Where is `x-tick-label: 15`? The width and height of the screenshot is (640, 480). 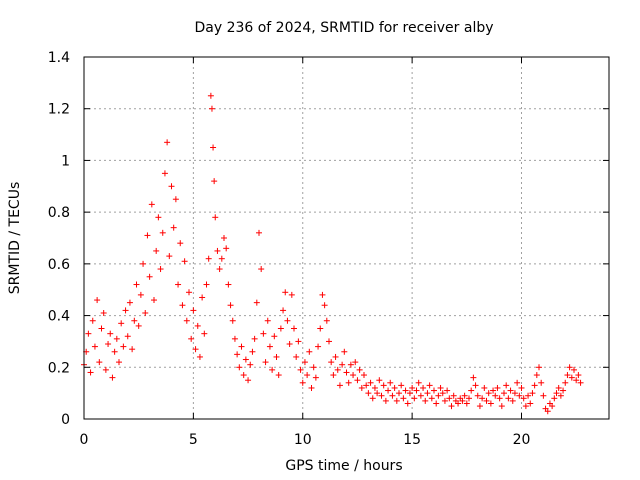
x-tick-label: 15 is located at coordinates (412, 440).